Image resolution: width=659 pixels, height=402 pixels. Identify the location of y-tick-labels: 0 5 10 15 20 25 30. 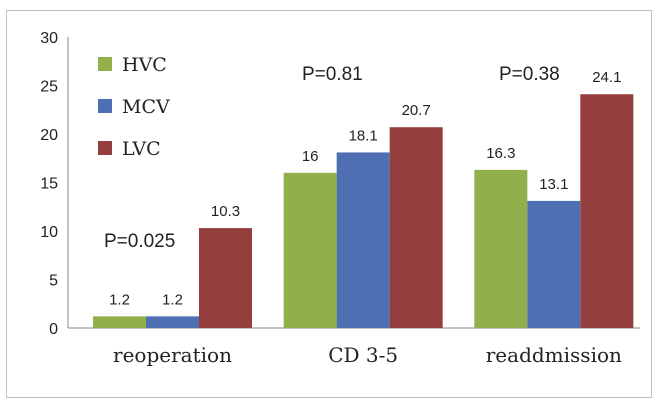
(49, 184).